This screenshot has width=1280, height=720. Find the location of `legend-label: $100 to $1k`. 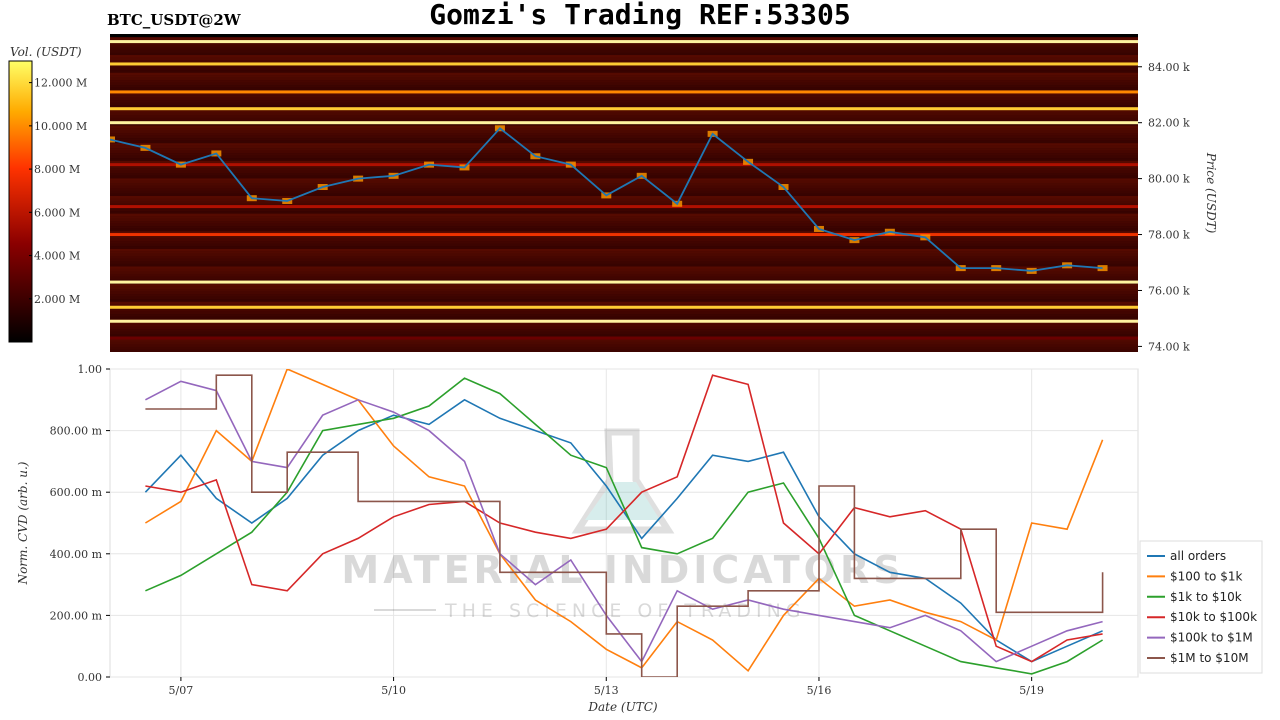

legend-label: $100 to $1k is located at coordinates (1206, 576).